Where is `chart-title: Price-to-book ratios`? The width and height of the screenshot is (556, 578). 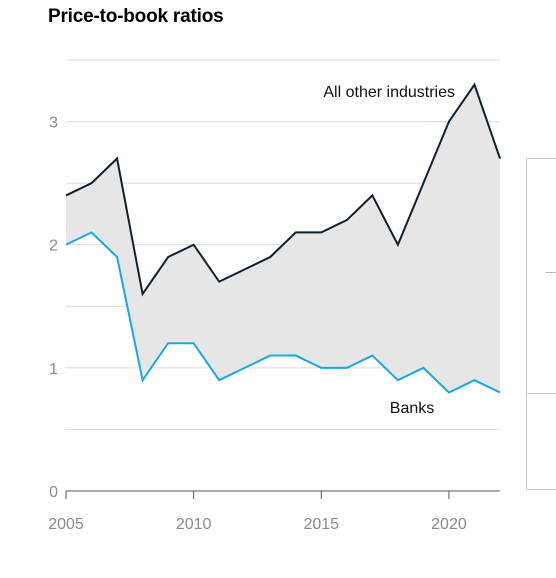
chart-title: Price-to-book ratios is located at coordinates (136, 16).